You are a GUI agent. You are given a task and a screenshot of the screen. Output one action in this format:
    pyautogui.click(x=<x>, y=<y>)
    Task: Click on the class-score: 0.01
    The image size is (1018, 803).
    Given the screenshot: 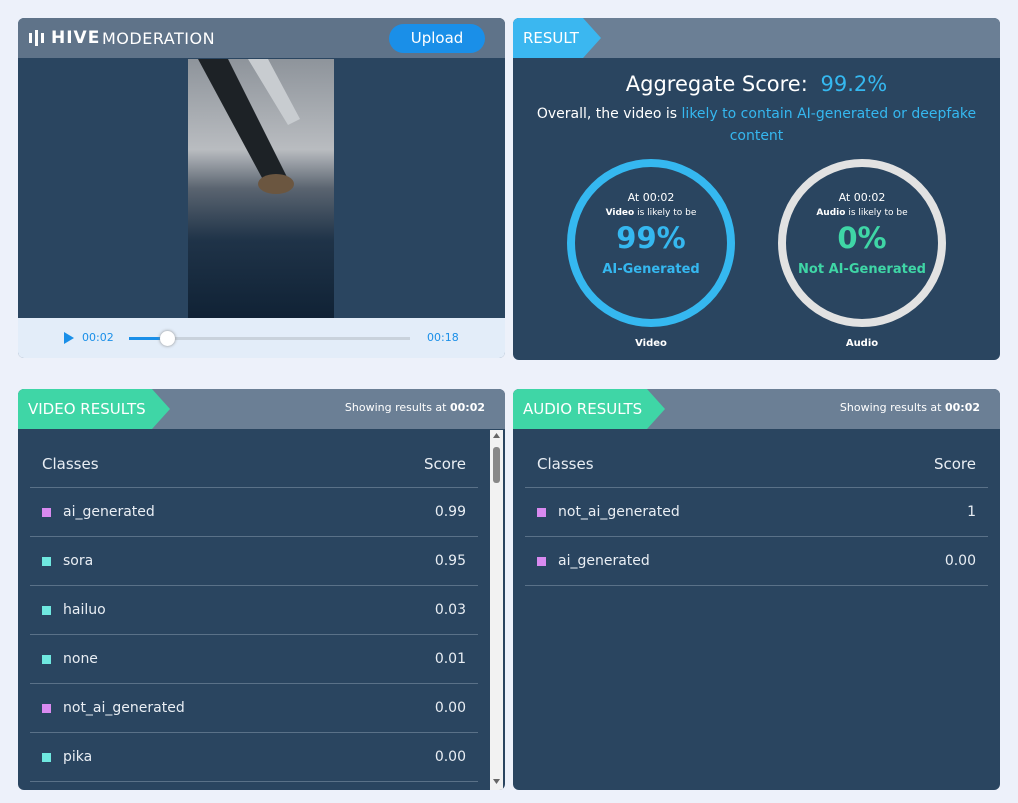 What is the action you would take?
    pyautogui.click(x=450, y=659)
    